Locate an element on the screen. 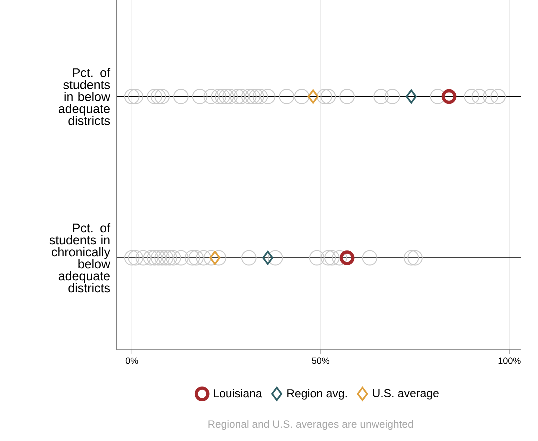  y-tick-label: Pct. of students in below adequate districts is located at coordinates (84, 97).